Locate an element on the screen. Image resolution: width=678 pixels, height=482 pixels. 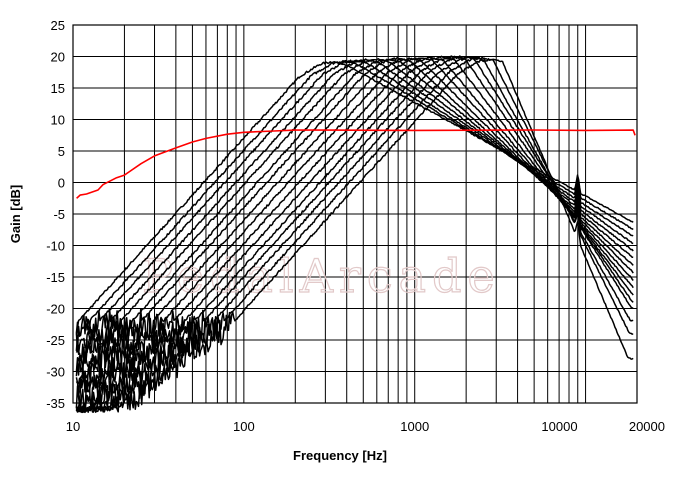
y-tick-label: 0 is located at coordinates (61, 183).